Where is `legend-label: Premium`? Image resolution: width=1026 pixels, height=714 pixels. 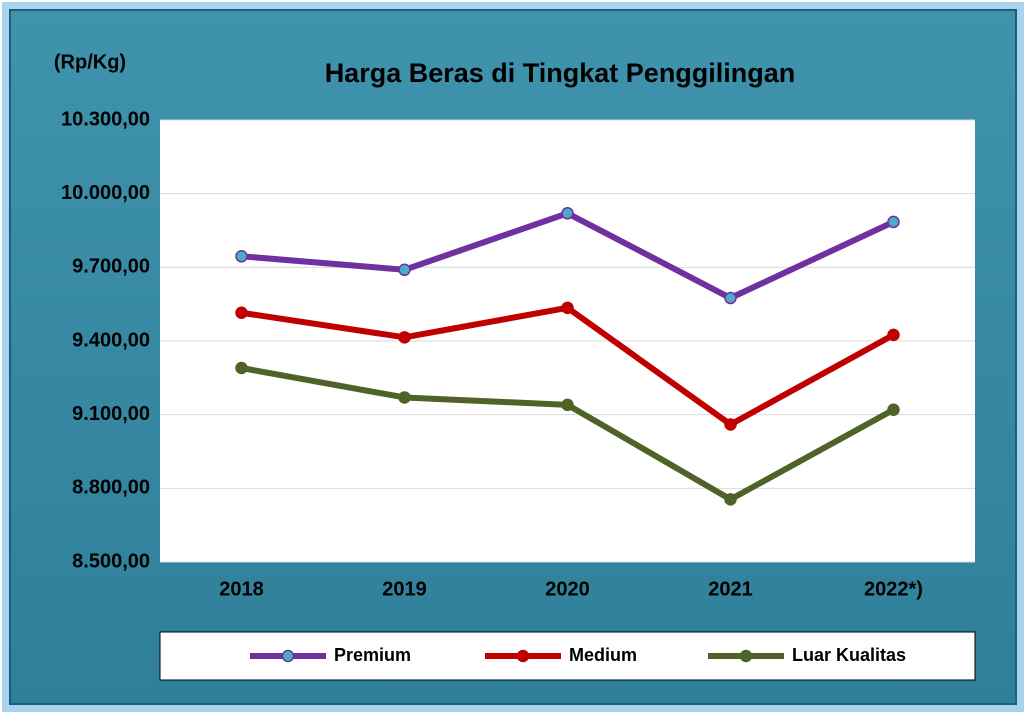
legend-label: Premium is located at coordinates (372, 655).